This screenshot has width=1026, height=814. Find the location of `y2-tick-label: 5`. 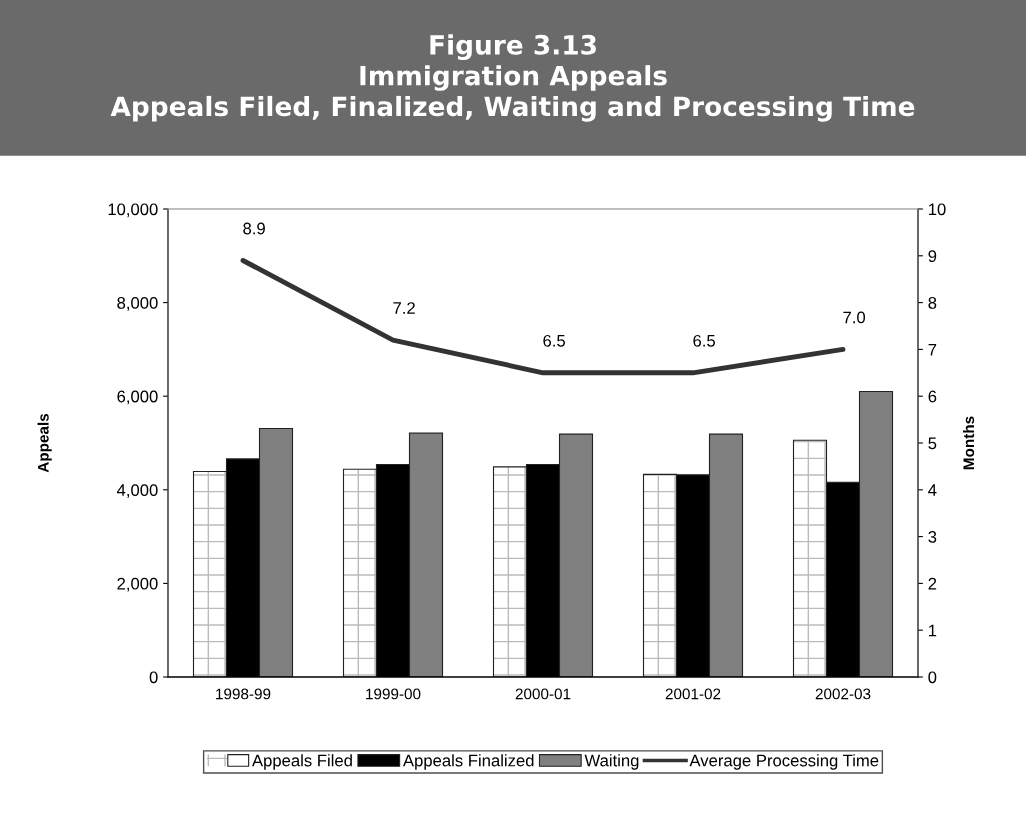

y2-tick-label: 5 is located at coordinates (932, 443).